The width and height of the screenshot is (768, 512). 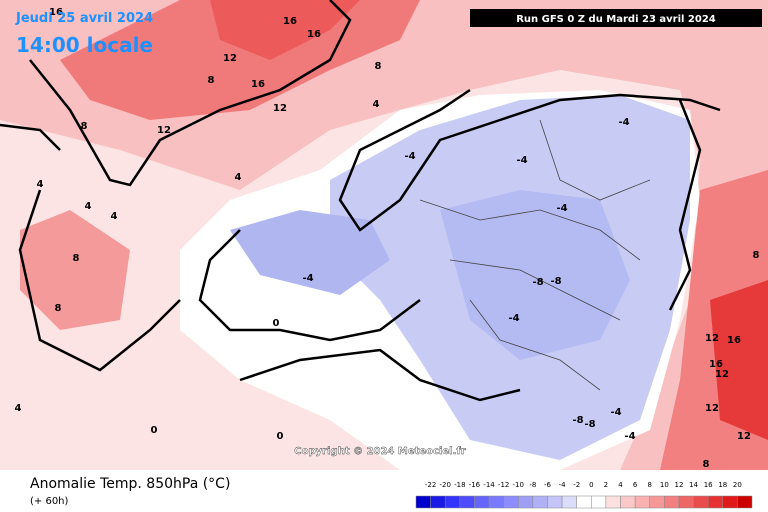 What do you see at coordinates (635, 485) in the screenshot?
I see `colorbar-label: 6` at bounding box center [635, 485].